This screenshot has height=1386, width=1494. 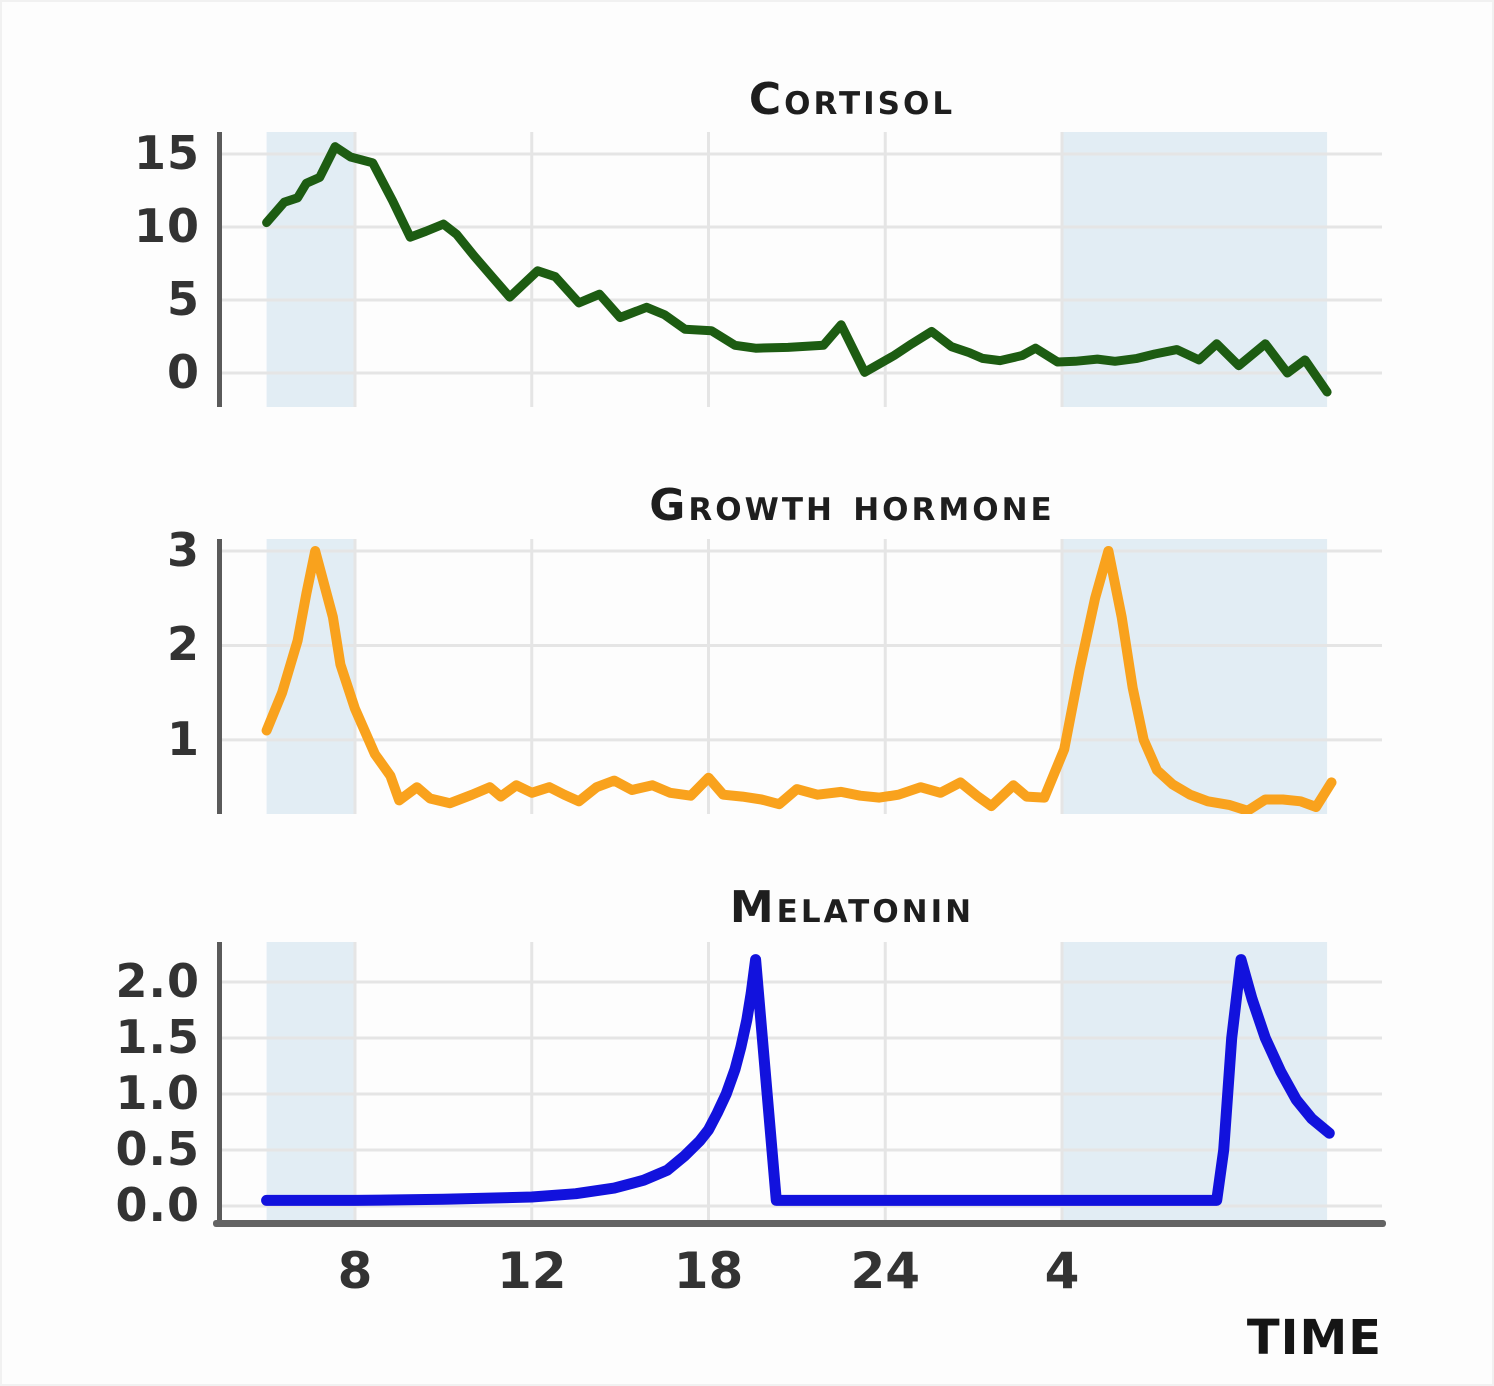 What do you see at coordinates (157, 1092) in the screenshot?
I see `y-tick-label: 1.0` at bounding box center [157, 1092].